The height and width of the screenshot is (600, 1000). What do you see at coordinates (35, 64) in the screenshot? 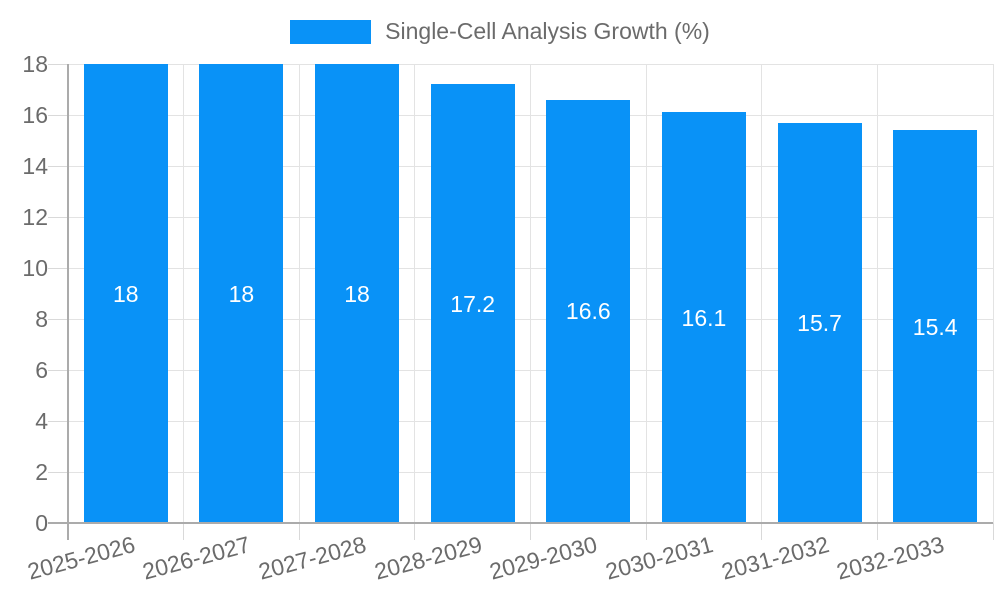
I see `y-tick-label: 18` at bounding box center [35, 64].